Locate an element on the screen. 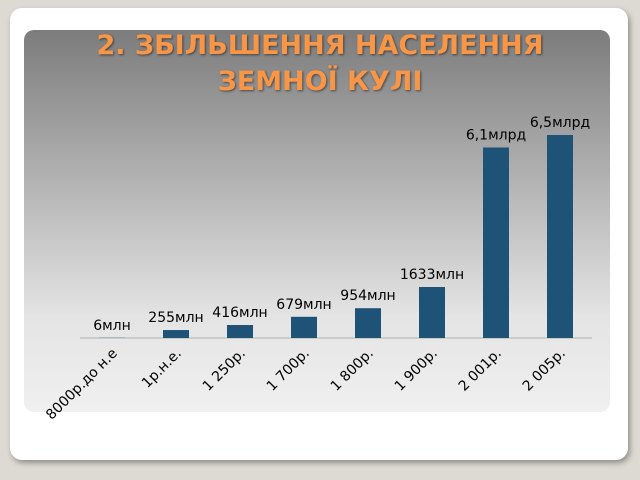 The height and width of the screenshot is (480, 640). data-label: 1633млн is located at coordinates (432, 275).